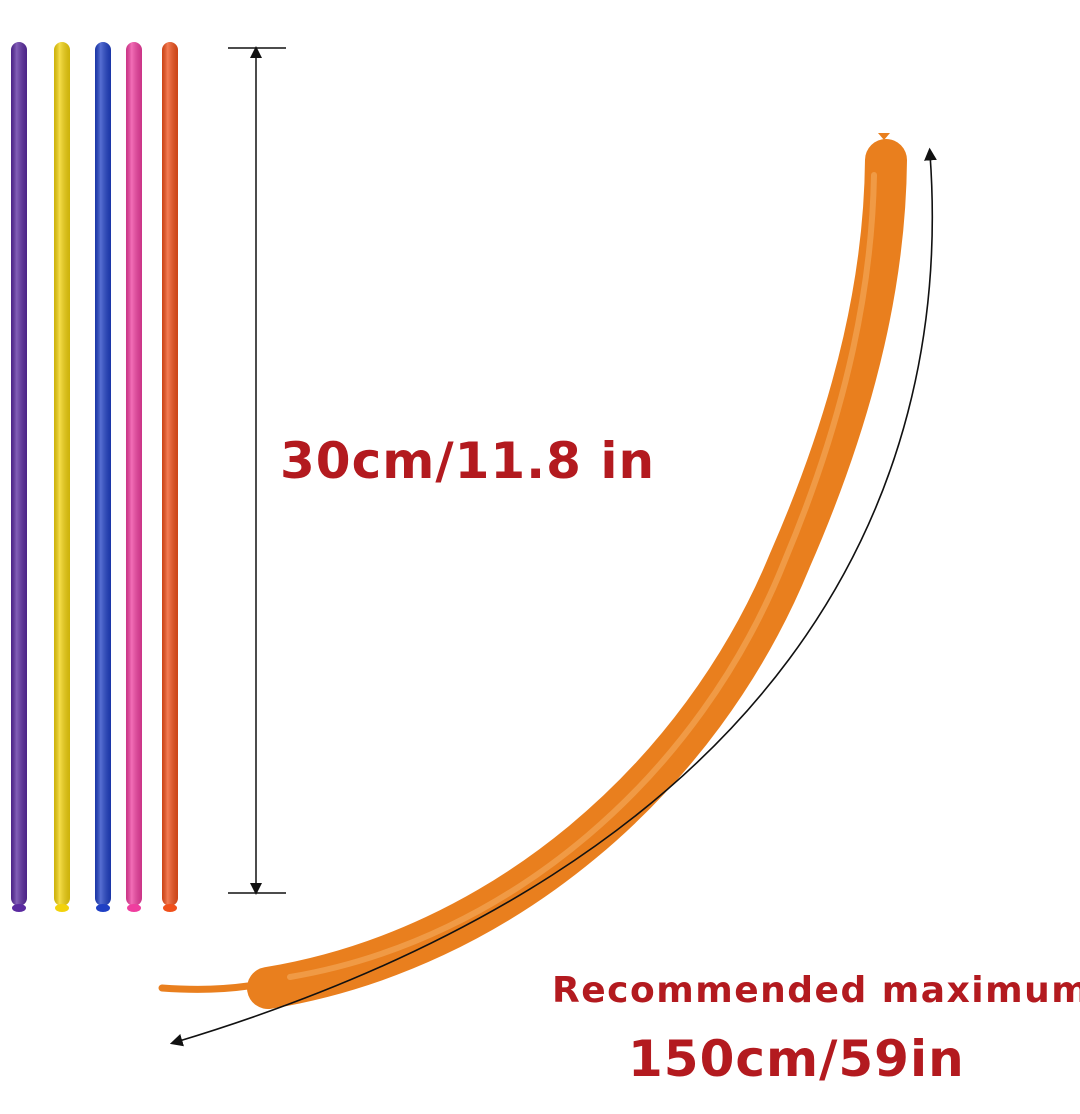 The height and width of the screenshot is (1114, 1080). I want to click on balloon-pink, so click(134, 477).